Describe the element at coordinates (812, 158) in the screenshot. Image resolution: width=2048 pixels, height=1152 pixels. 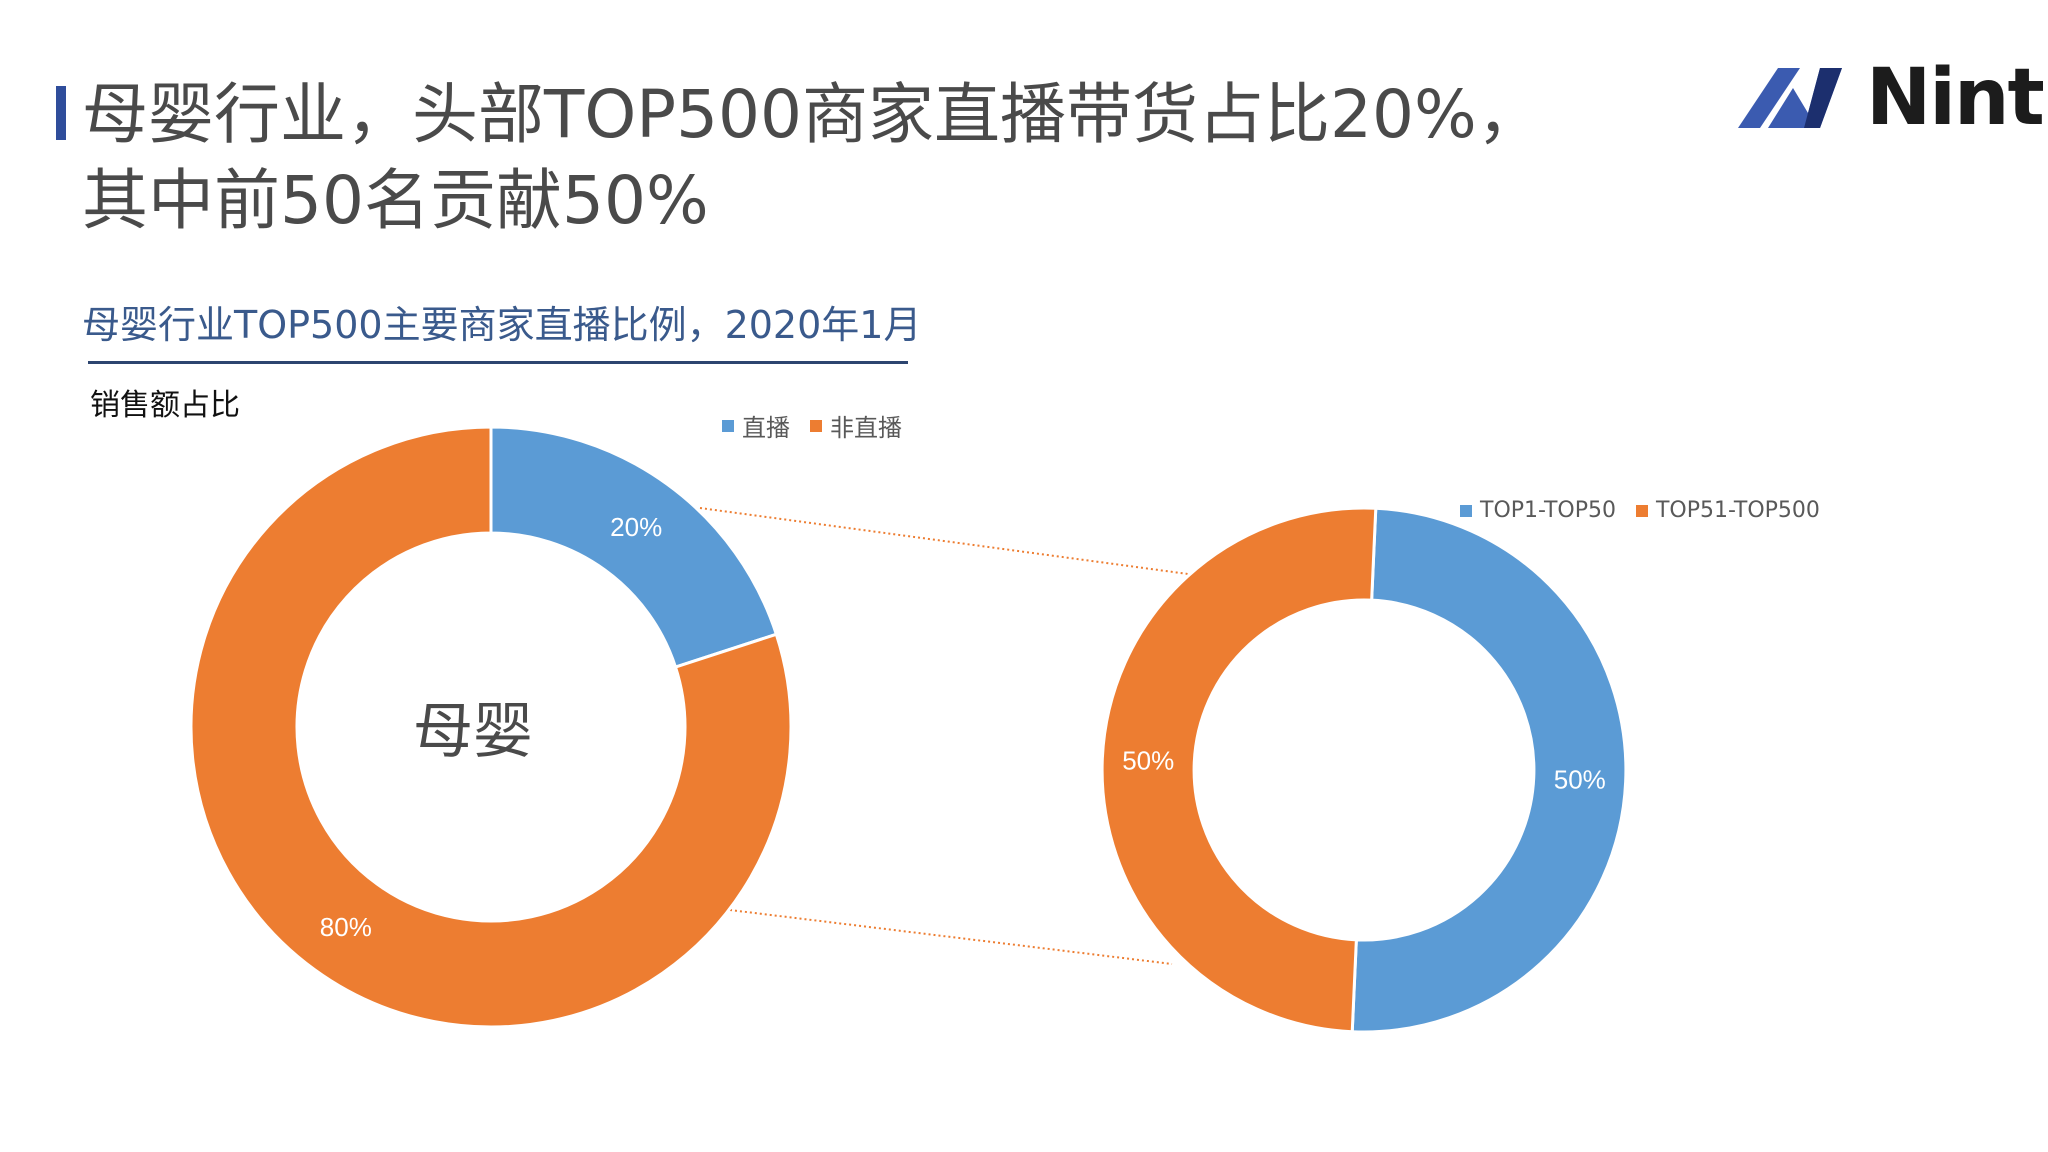
I see `page-title: 母婴行业，头部TOP500商家直播带货占比20%， 其中前50名贡献50%` at that location.